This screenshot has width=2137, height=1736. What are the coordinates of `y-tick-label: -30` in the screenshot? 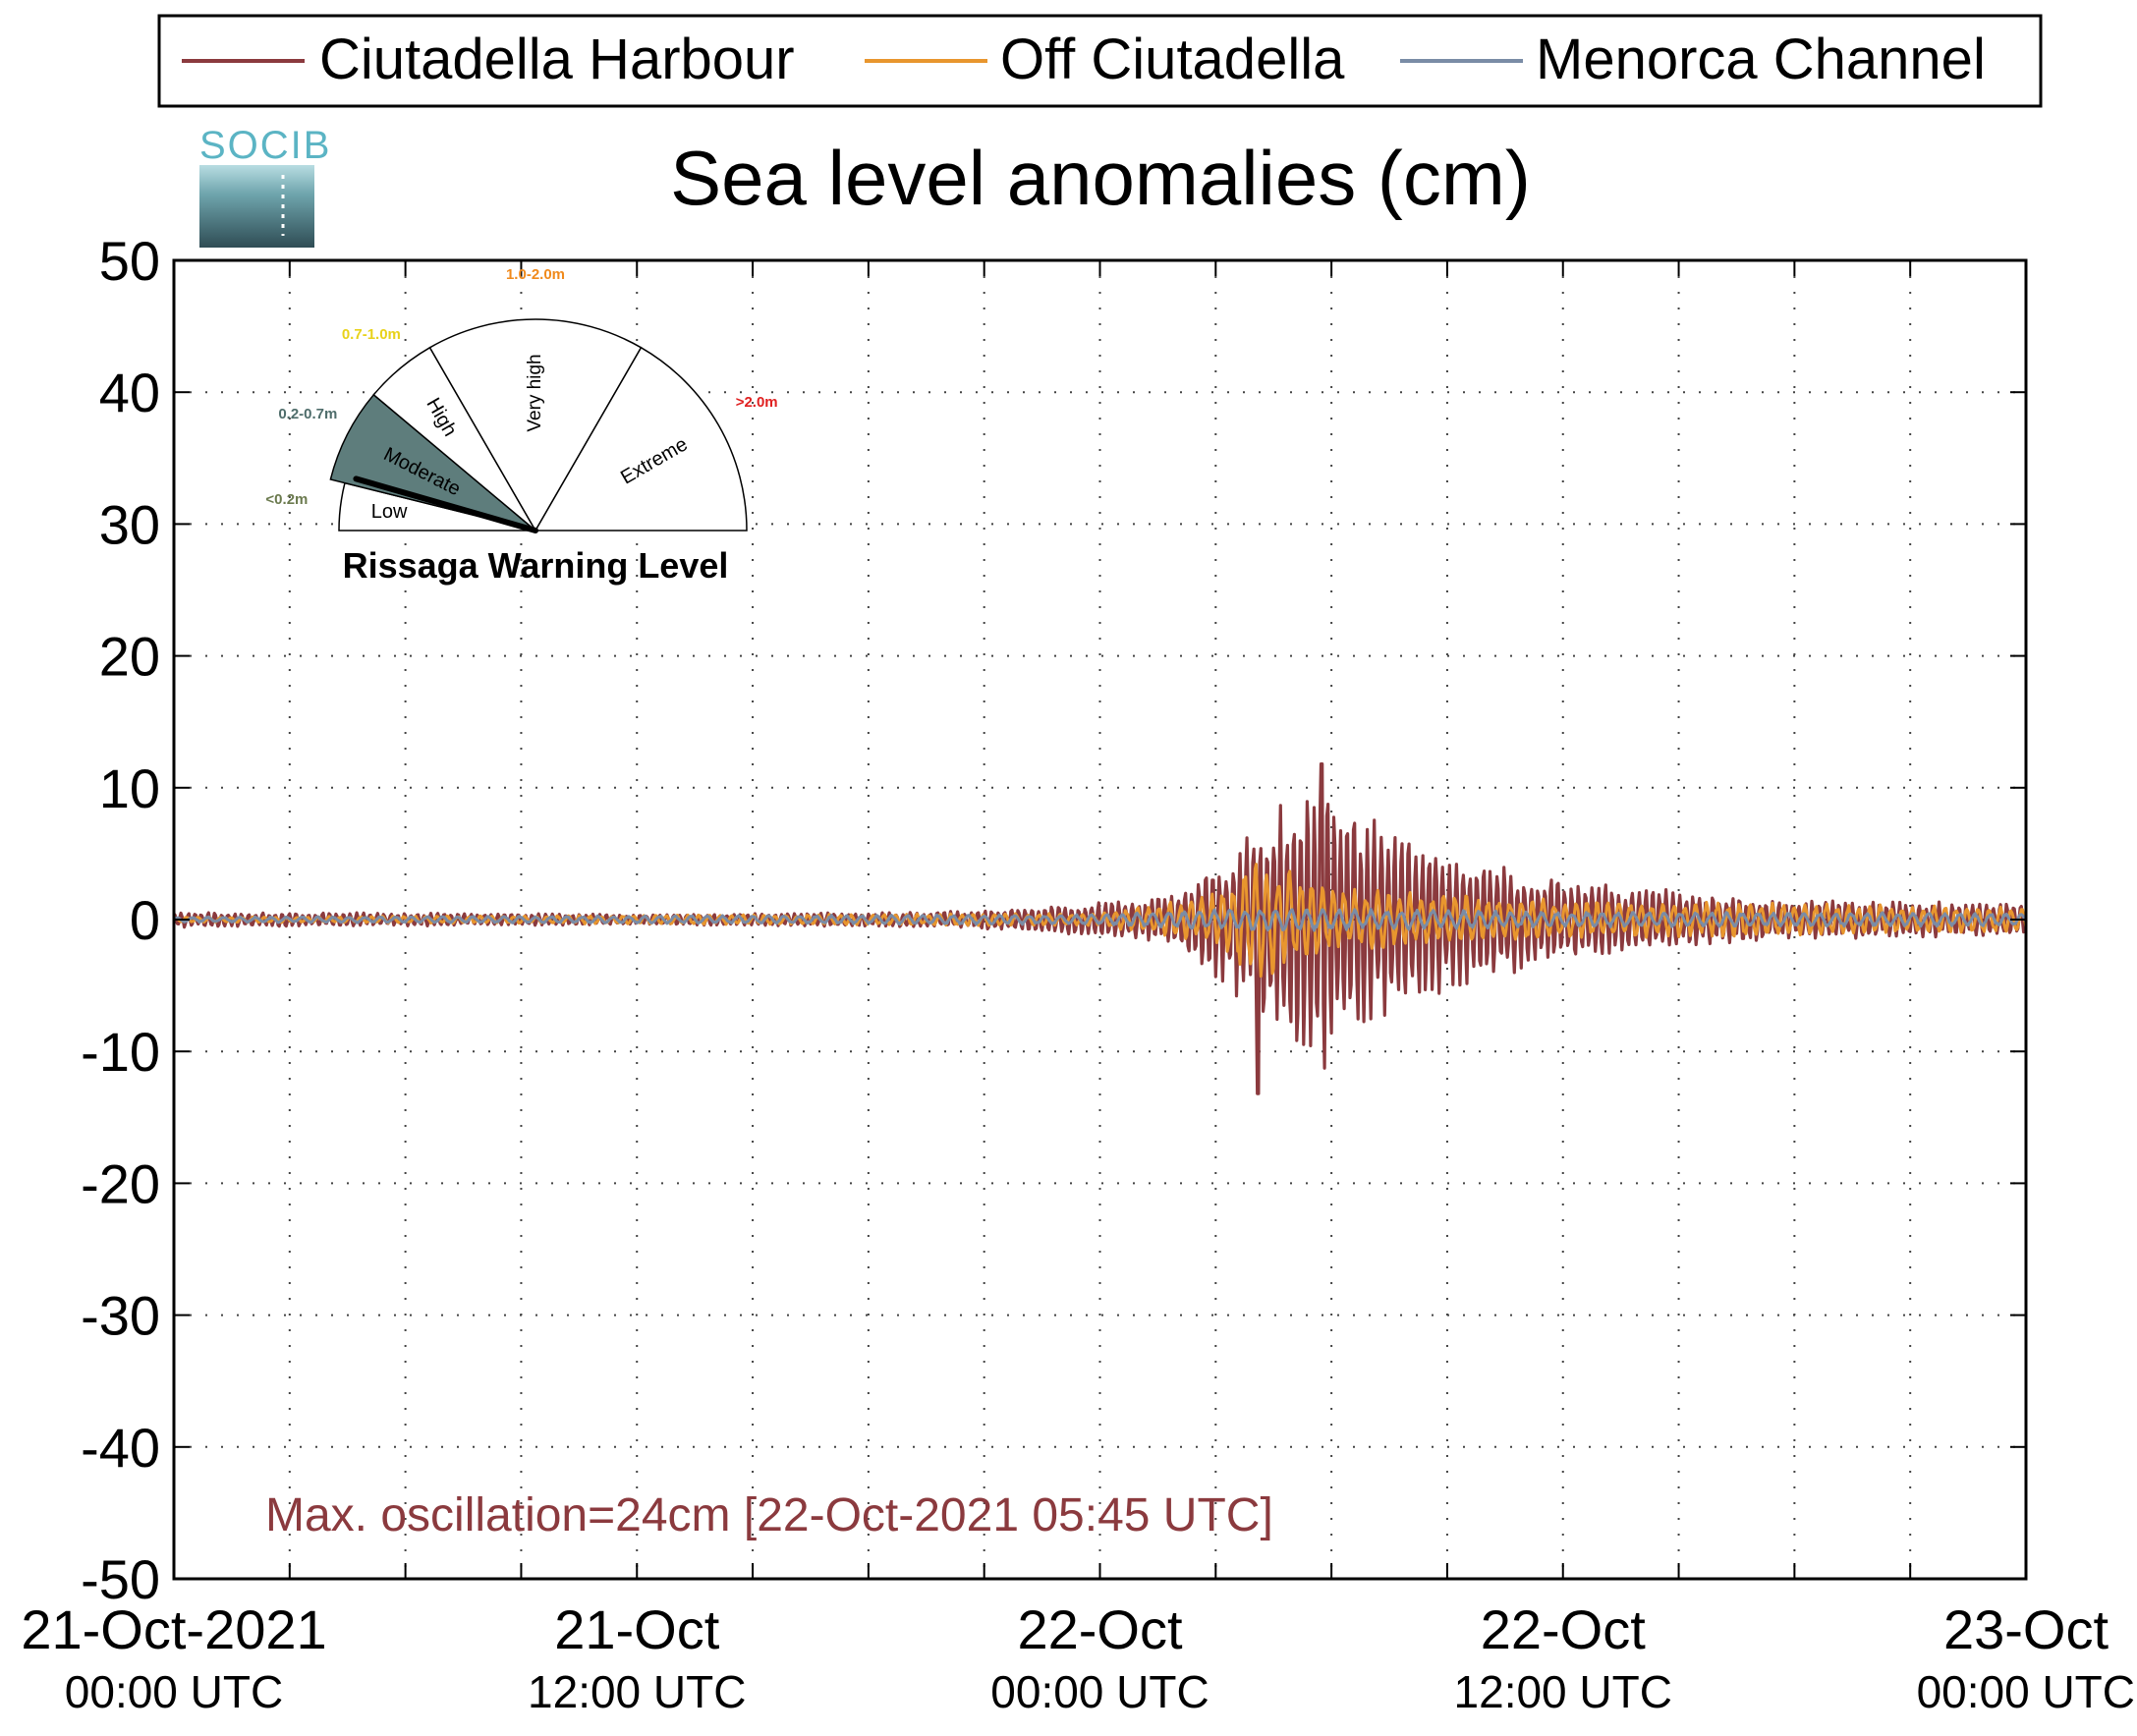 It's located at (120, 1316).